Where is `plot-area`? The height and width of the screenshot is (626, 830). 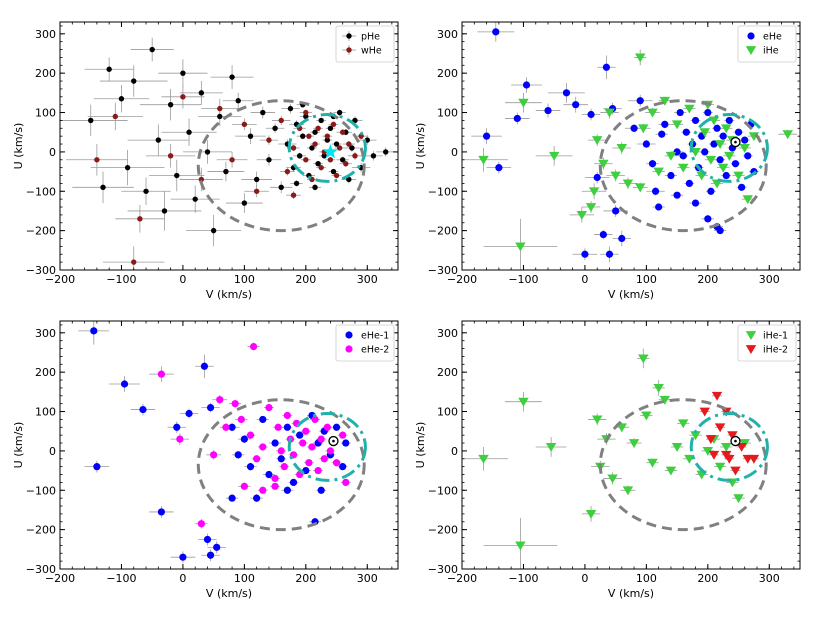 plot-area is located at coordinates (222, 442).